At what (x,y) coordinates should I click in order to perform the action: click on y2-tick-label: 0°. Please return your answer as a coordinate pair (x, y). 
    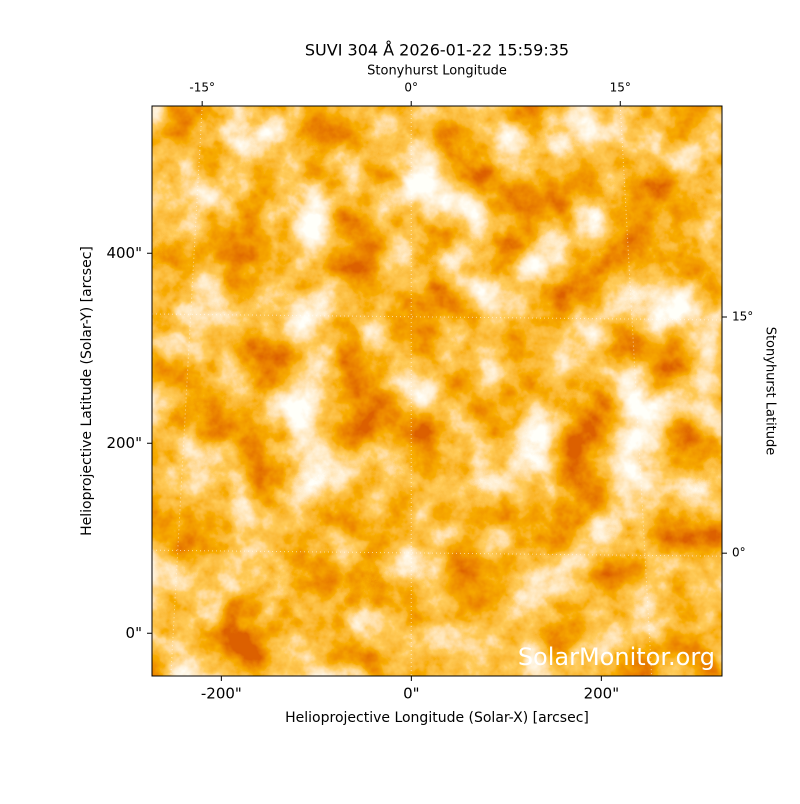
    Looking at the image, I should click on (739, 553).